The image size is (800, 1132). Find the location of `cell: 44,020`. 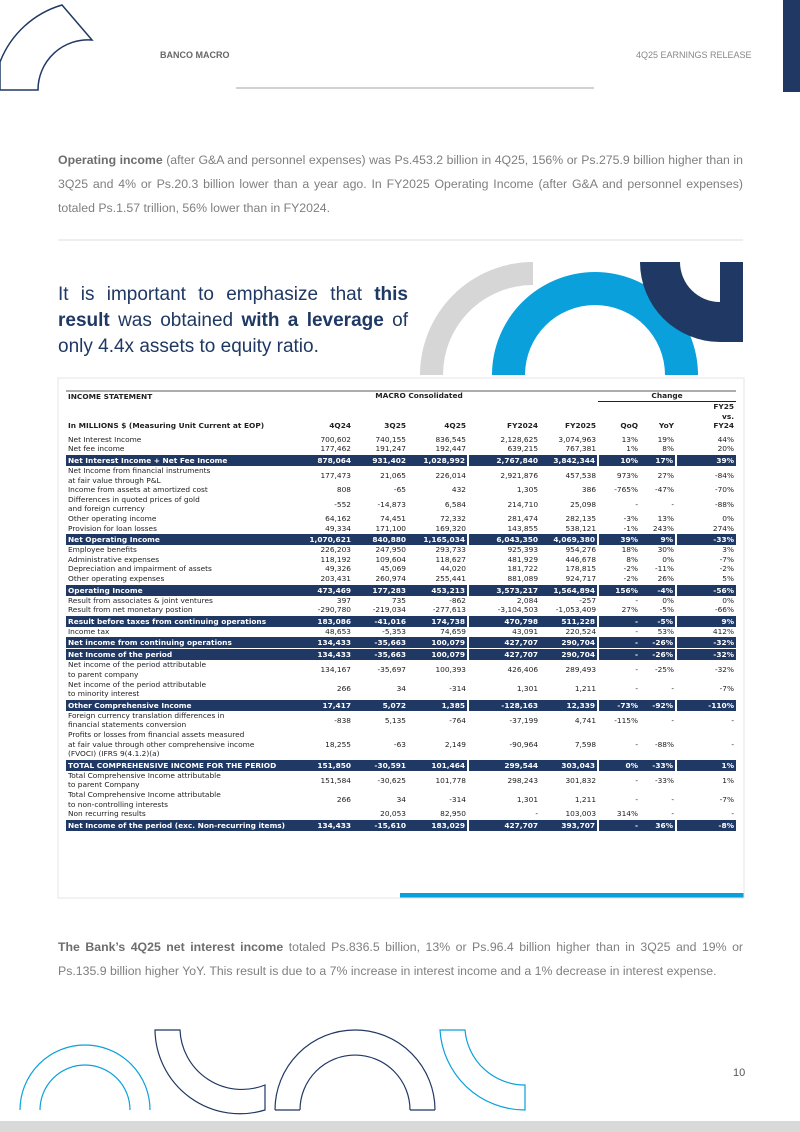

cell: 44,020 is located at coordinates (453, 569).